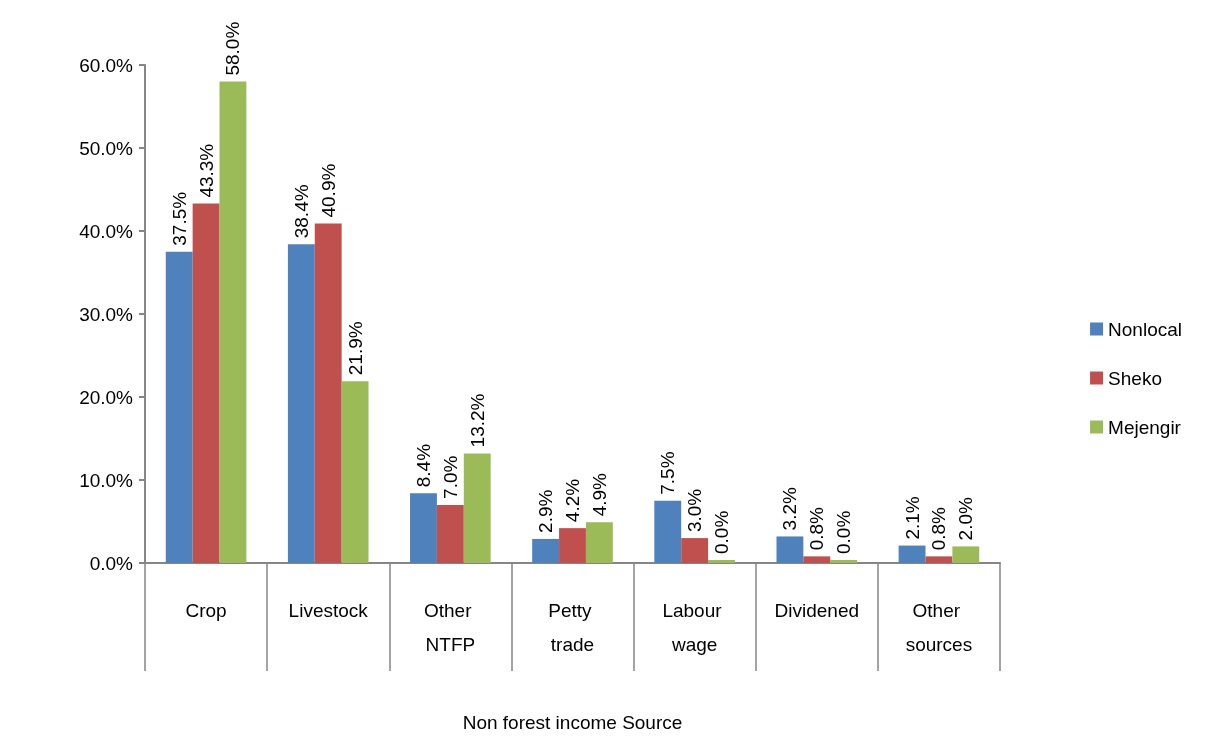 Image resolution: width=1209 pixels, height=756 pixels. What do you see at coordinates (912, 518) in the screenshot?
I see `data-label: 2.1%` at bounding box center [912, 518].